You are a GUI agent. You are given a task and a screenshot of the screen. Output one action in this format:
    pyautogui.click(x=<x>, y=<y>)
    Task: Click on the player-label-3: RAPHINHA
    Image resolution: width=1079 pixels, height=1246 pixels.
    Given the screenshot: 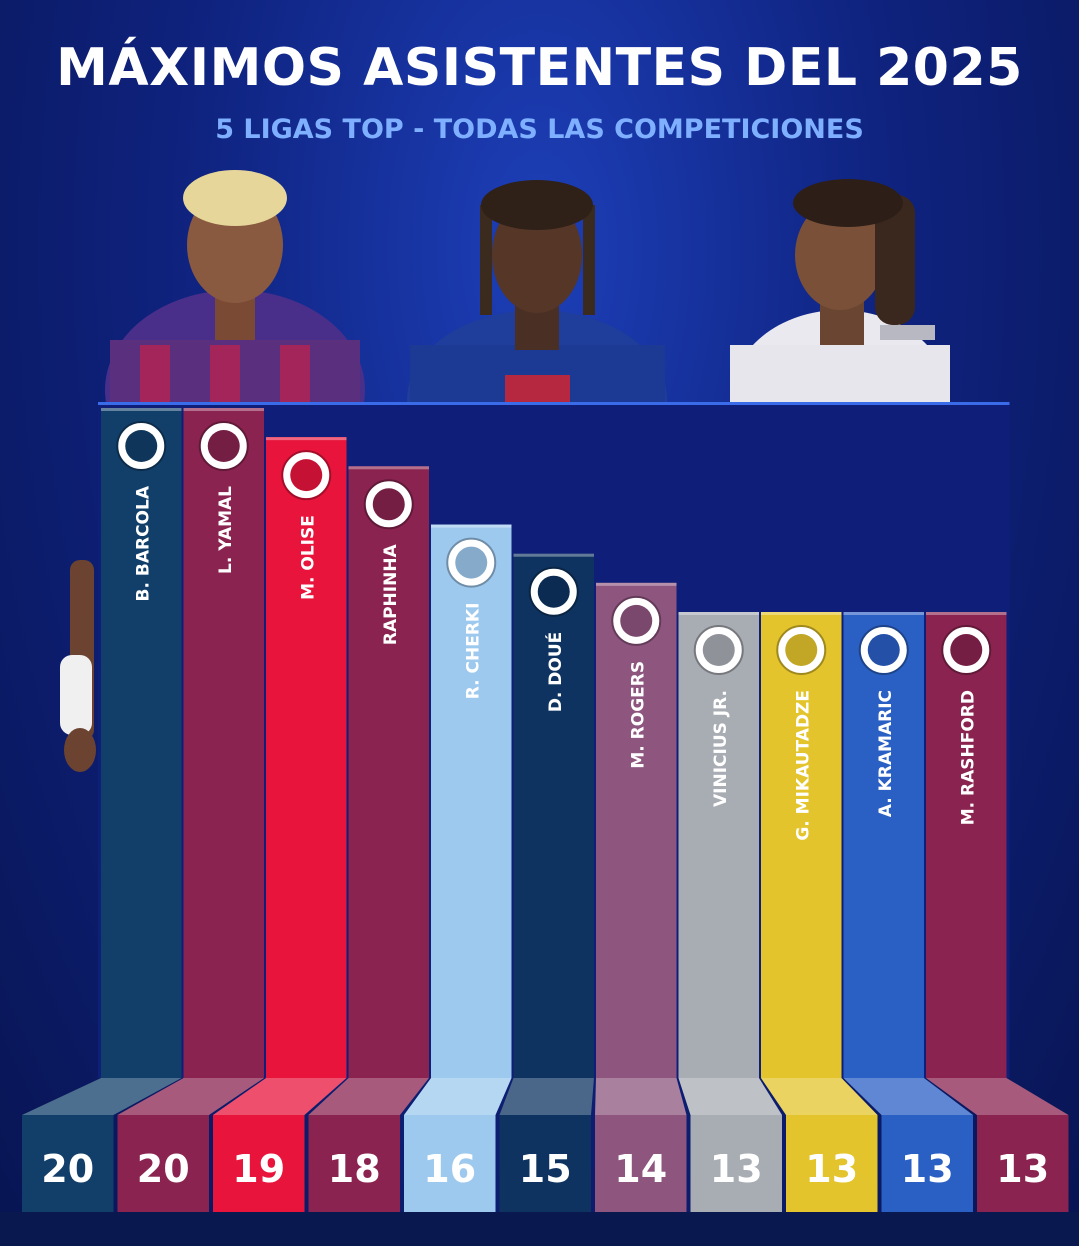 What is the action you would take?
    pyautogui.click(x=391, y=594)
    